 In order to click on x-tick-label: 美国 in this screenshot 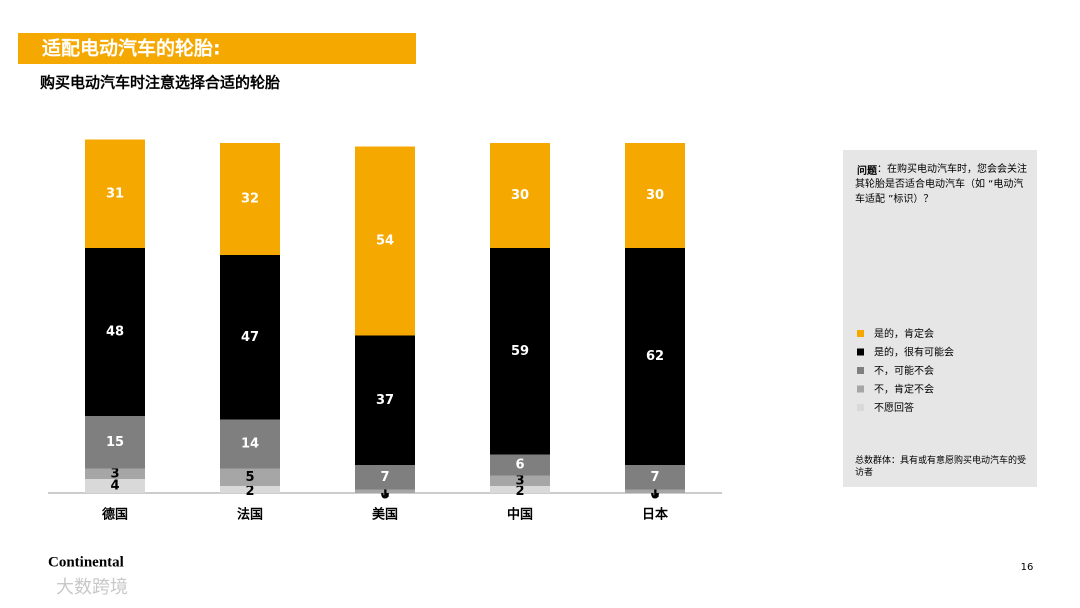, I will do `click(385, 515)`.